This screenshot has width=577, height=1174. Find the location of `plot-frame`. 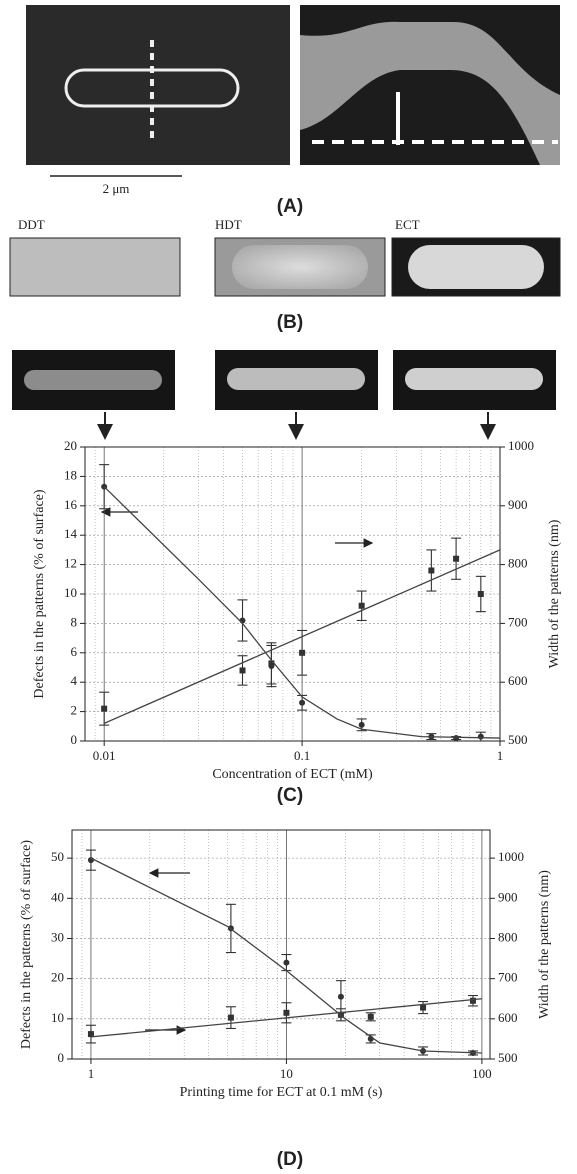

plot-frame is located at coordinates (281, 944).